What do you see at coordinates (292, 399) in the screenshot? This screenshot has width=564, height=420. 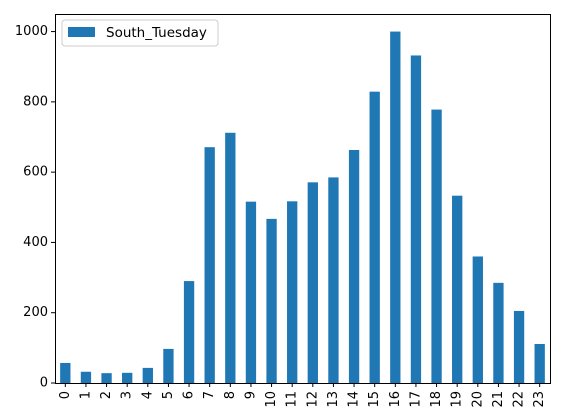 I see `x-tick-label: 11` at bounding box center [292, 399].